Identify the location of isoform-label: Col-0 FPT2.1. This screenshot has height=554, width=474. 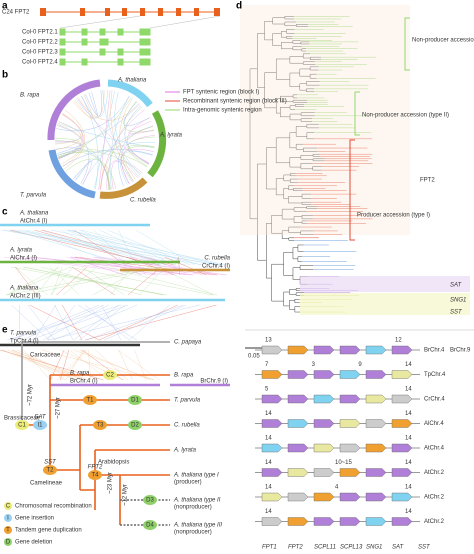
(40, 33).